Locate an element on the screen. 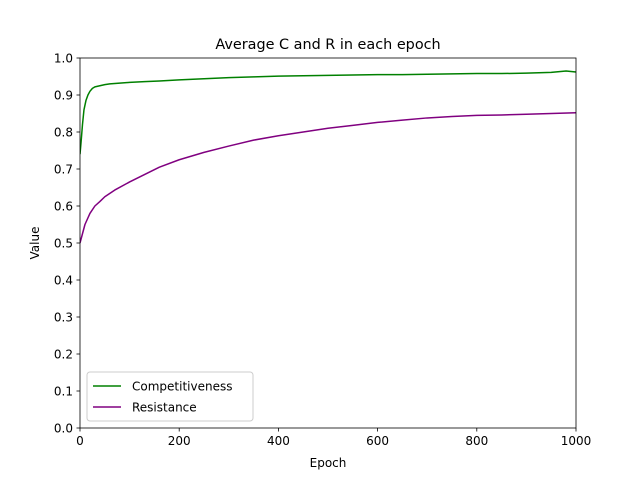  legend-label-competitiveness: Competitiveness is located at coordinates (182, 386).